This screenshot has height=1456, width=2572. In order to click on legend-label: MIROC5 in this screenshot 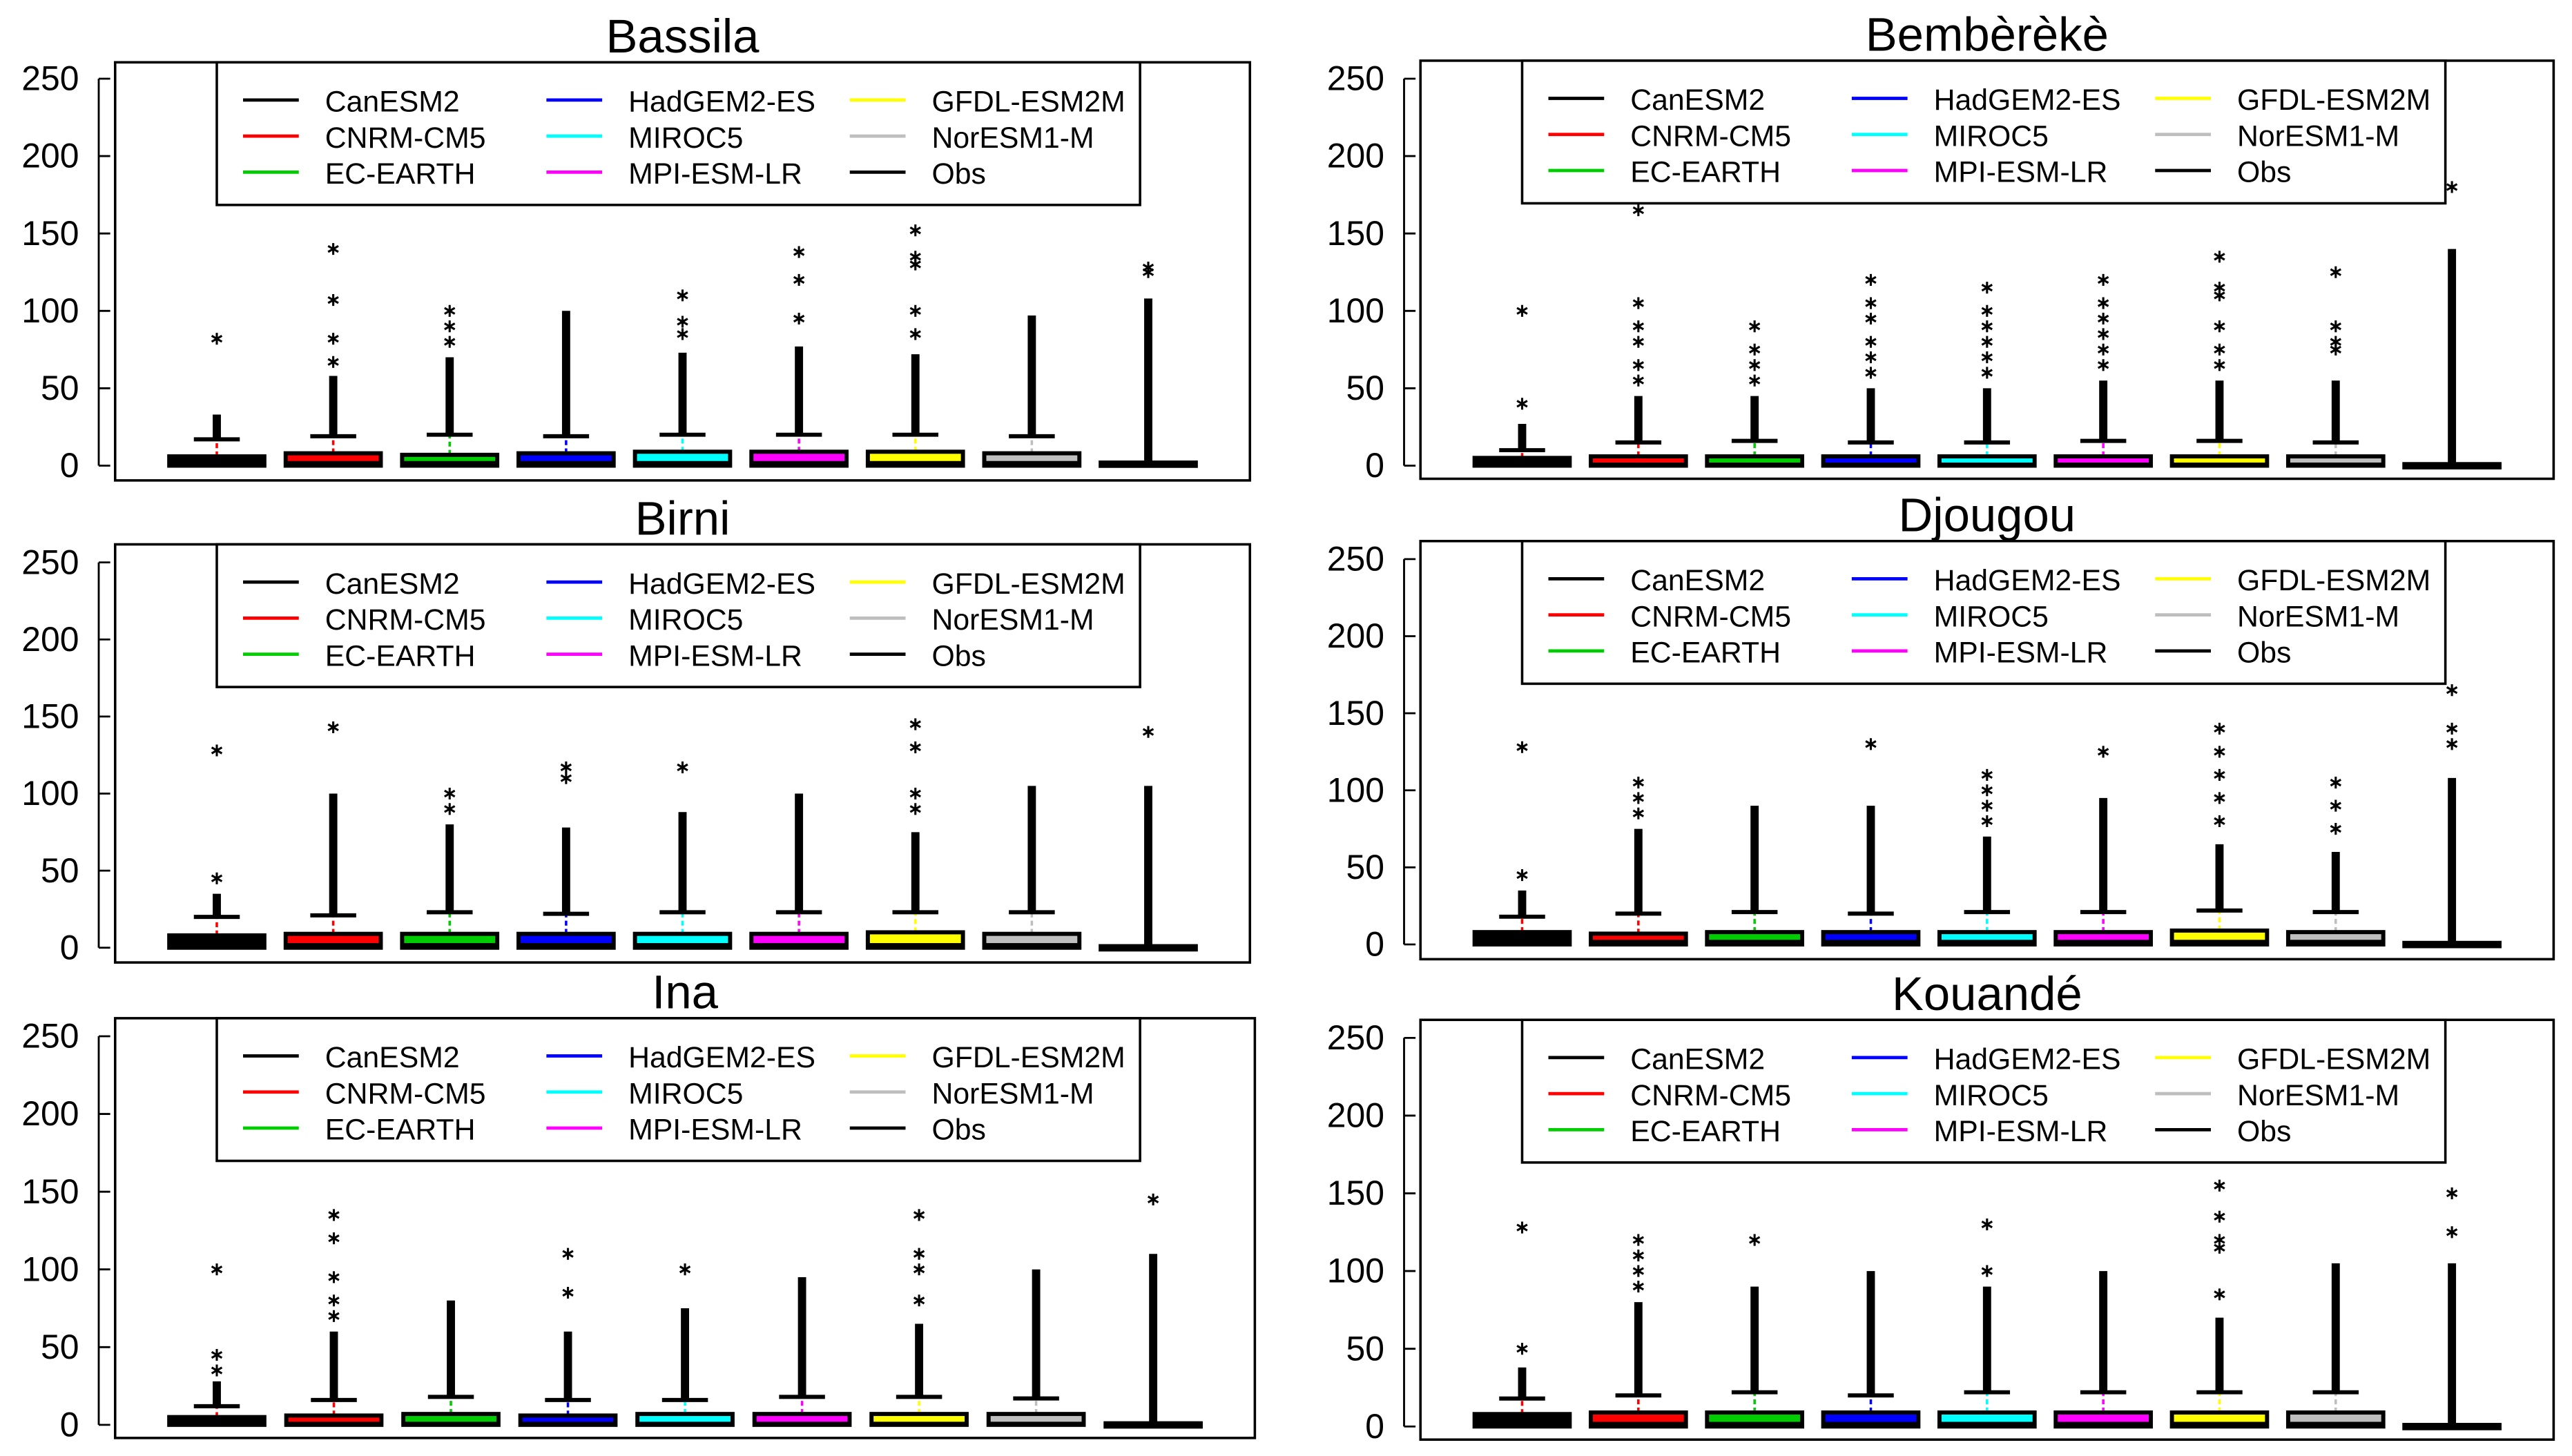, I will do `click(685, 1093)`.